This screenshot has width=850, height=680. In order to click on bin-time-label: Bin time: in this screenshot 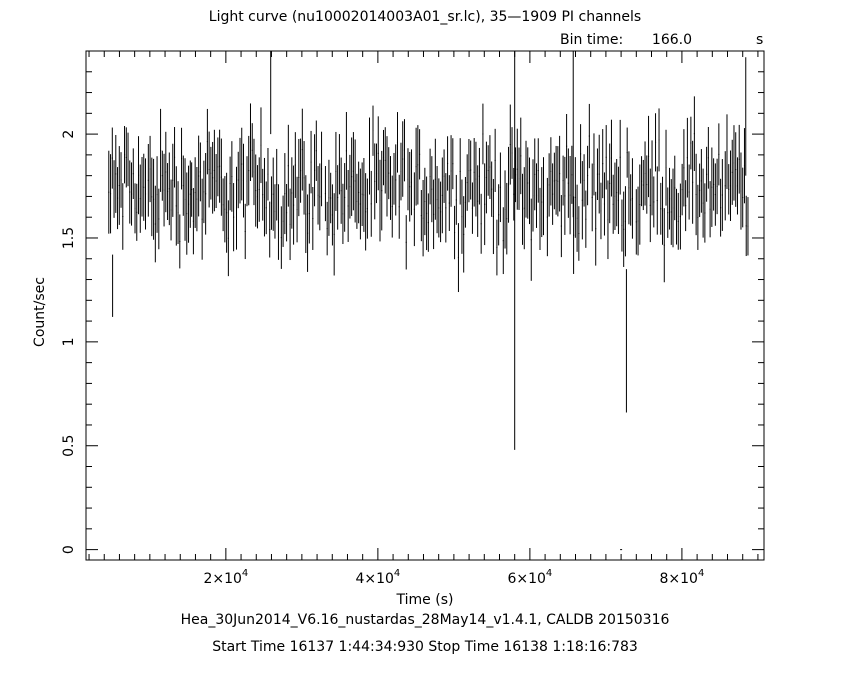, I will do `click(591, 40)`.